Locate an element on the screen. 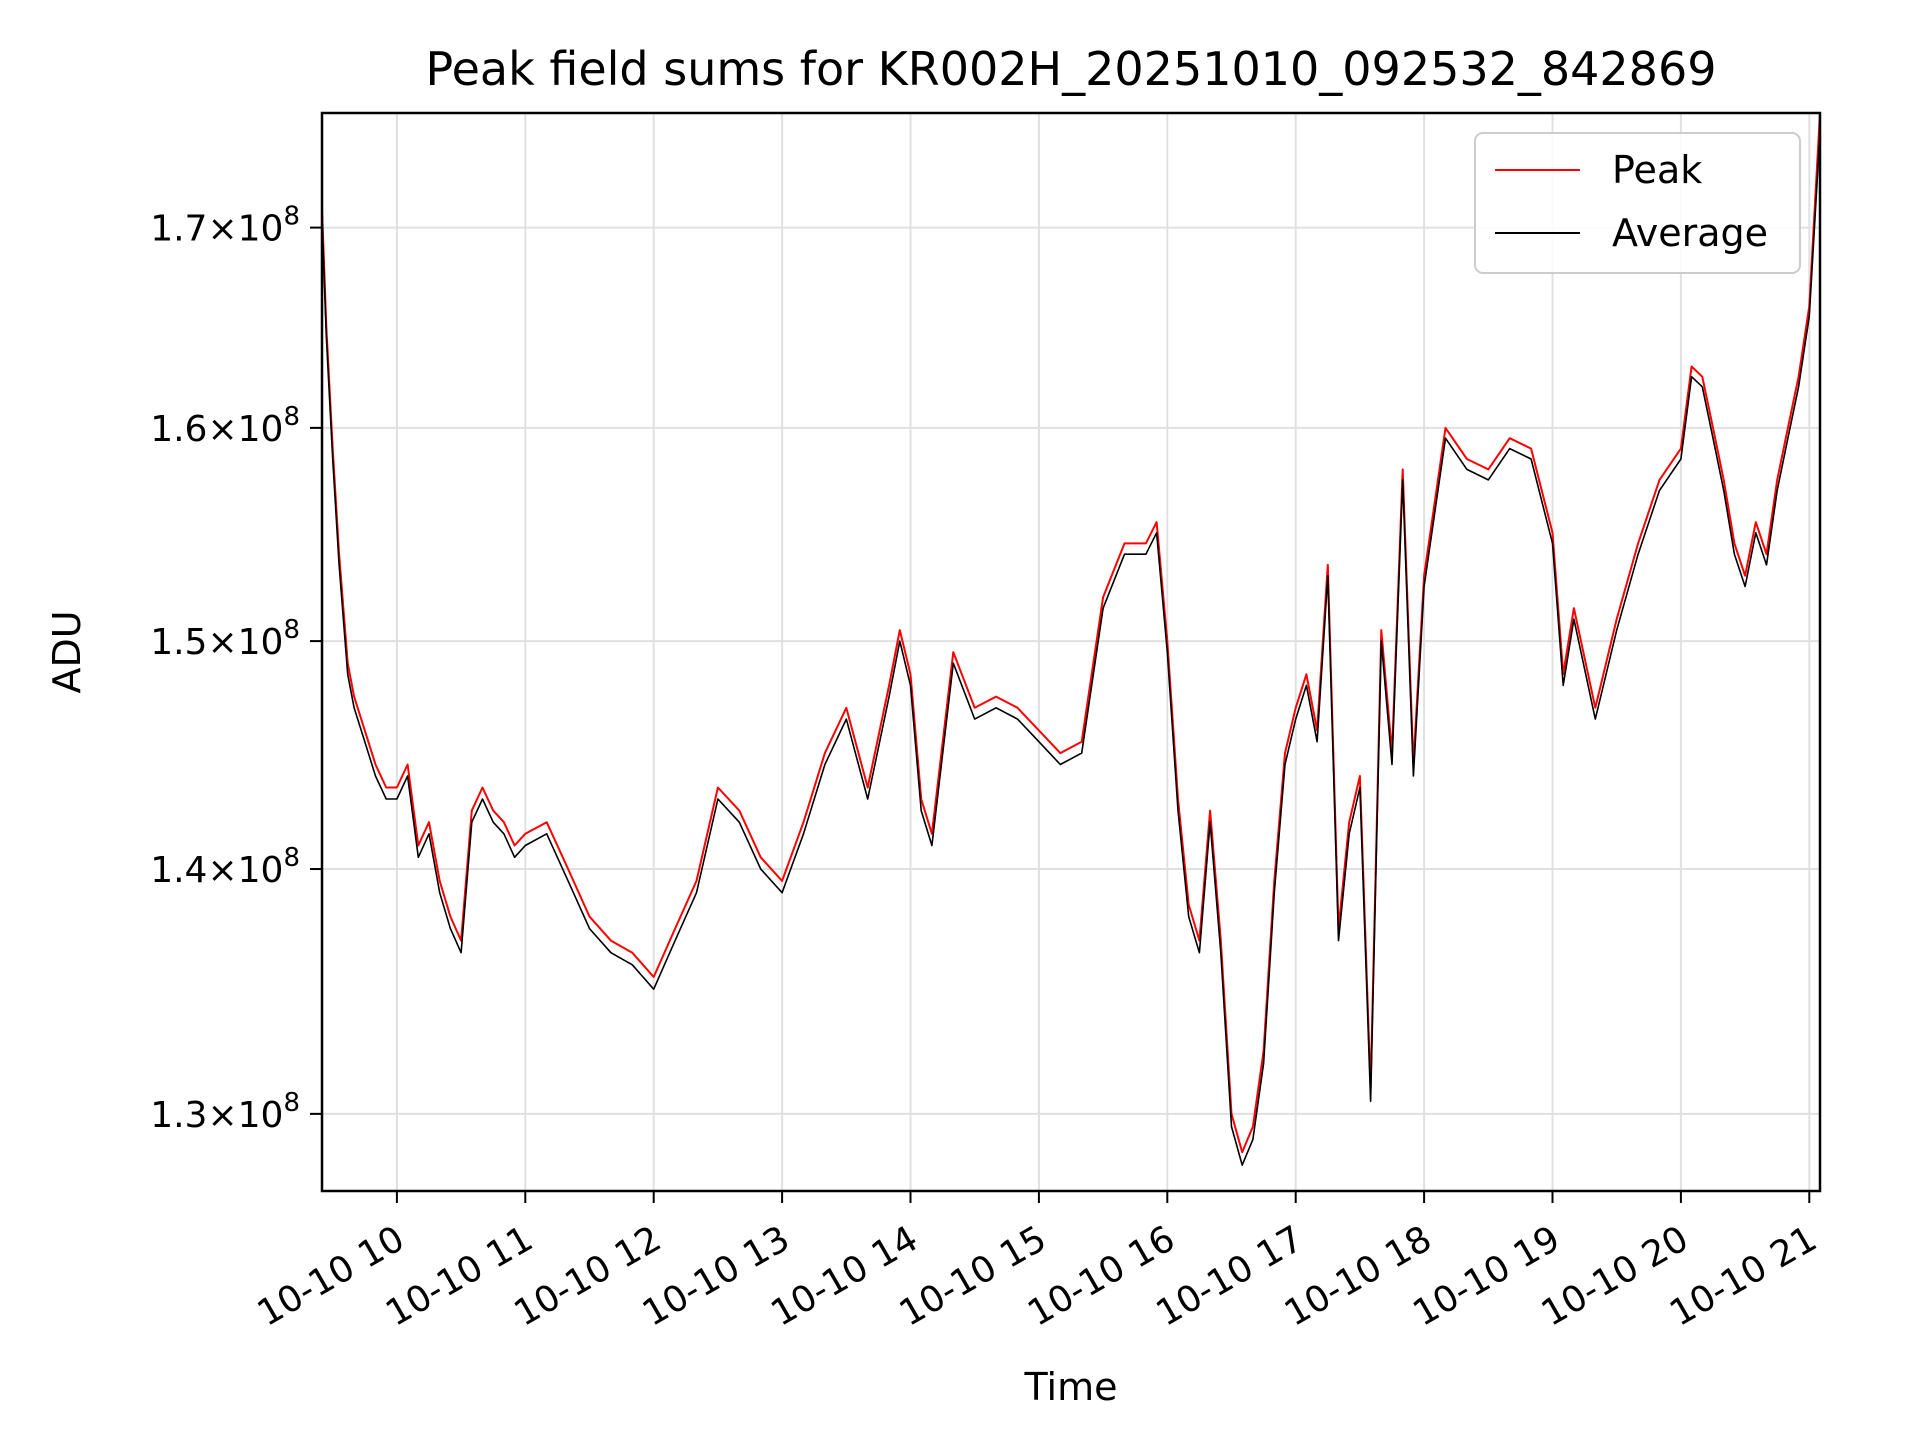 The image size is (1920, 1445). legend-label-average: Average is located at coordinates (1690, 233).